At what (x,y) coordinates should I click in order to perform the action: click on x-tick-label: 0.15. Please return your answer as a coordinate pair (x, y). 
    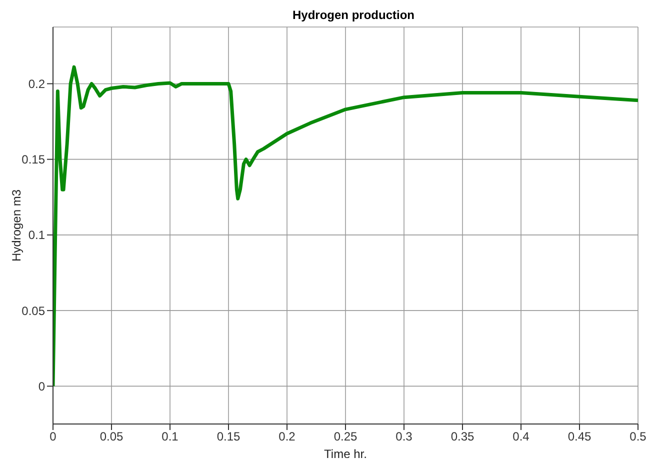
    Looking at the image, I should click on (228, 437).